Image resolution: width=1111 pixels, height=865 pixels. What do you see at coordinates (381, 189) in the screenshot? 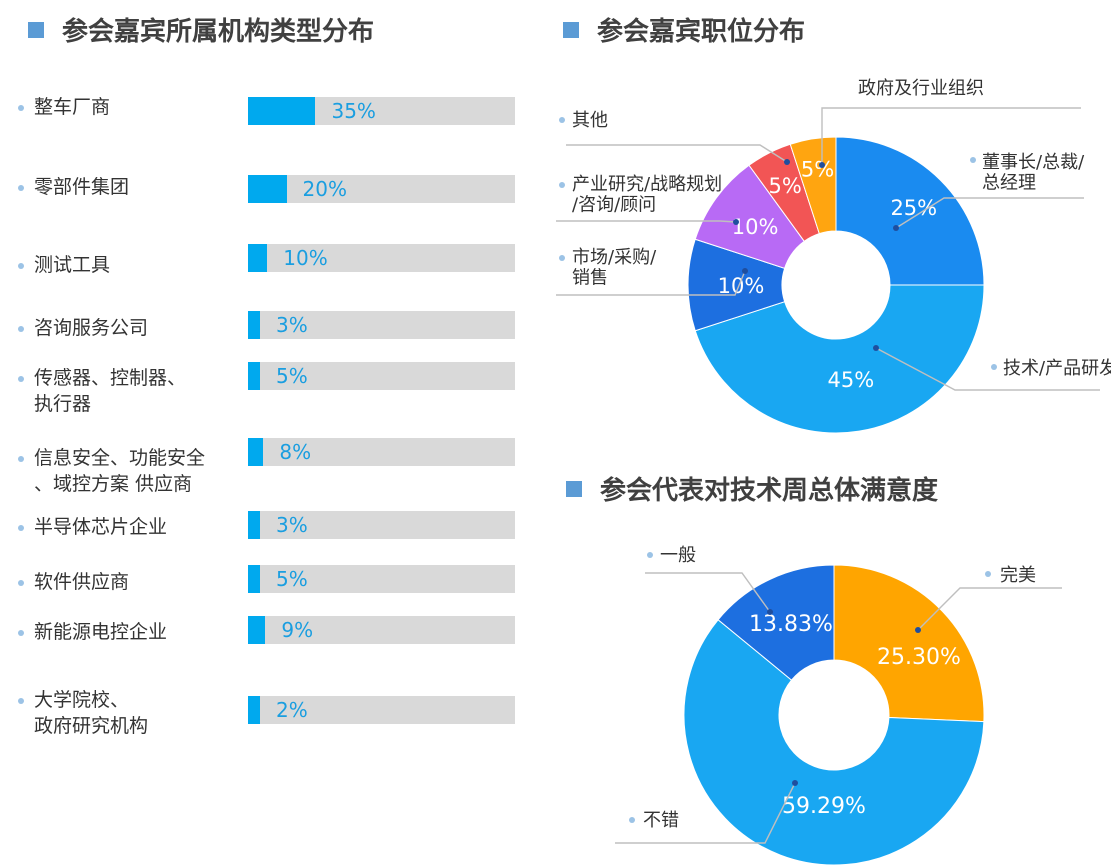
I see `bar-track: 20%` at bounding box center [381, 189].